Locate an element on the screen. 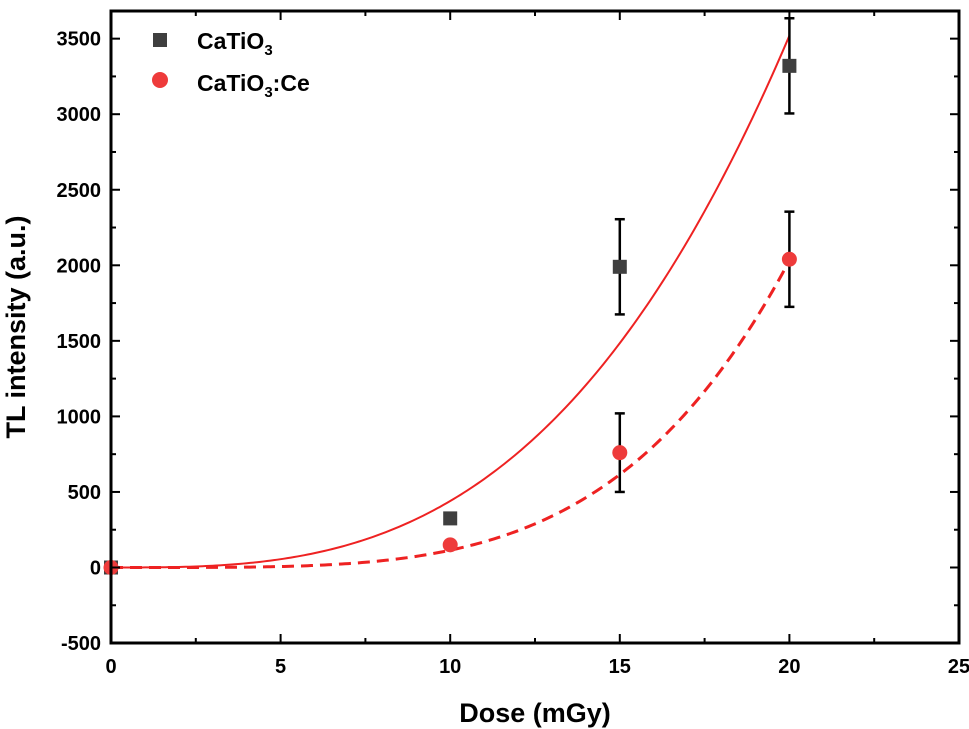 The height and width of the screenshot is (729, 969). legend-label-catio3: CaTiO3 is located at coordinates (235, 43).